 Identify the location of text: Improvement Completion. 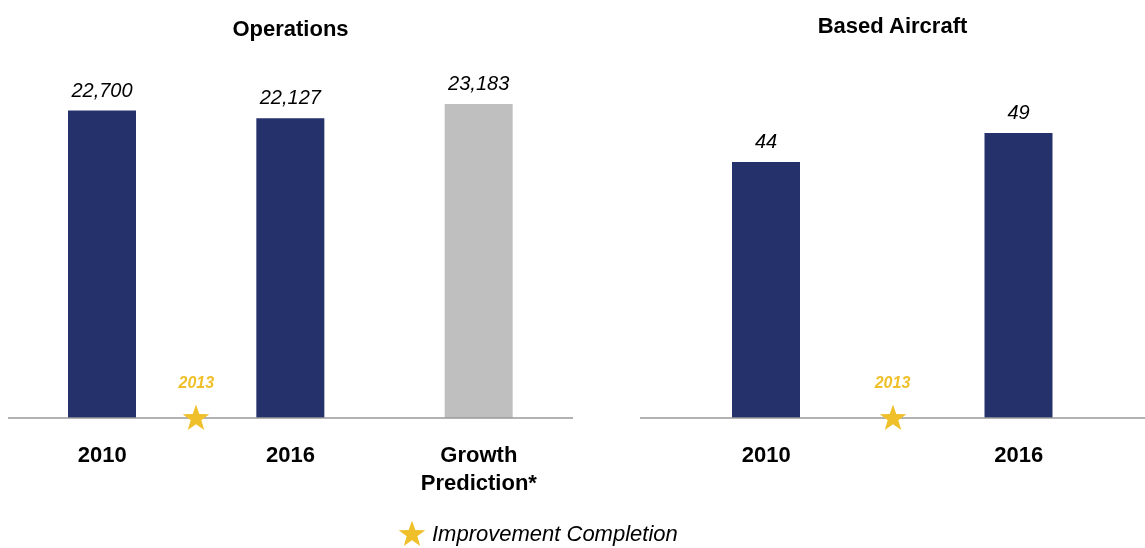
(555, 534).